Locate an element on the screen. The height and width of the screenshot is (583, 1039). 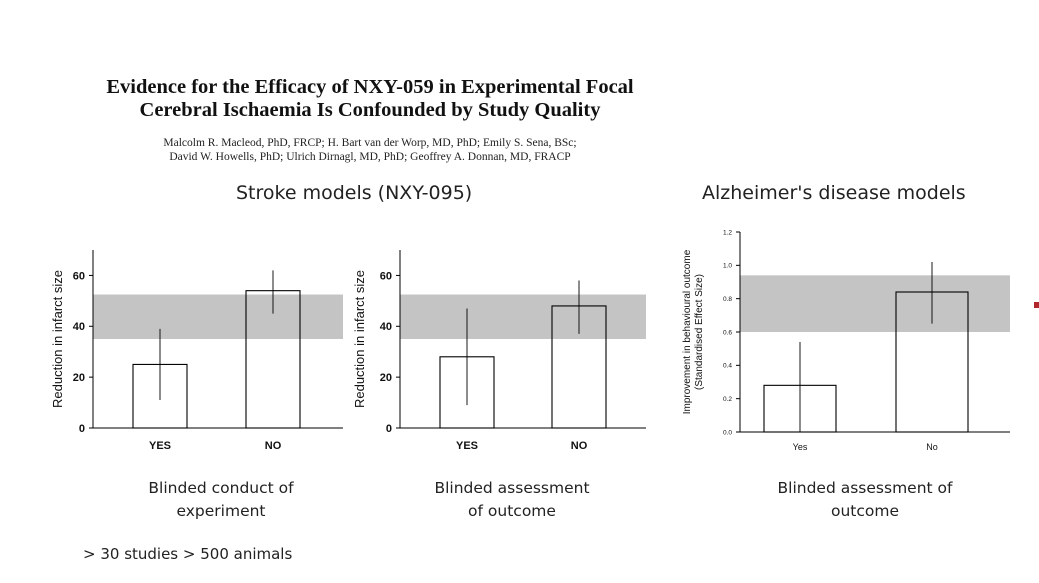
stroke-models-heading: Stroke models (NXY-095) is located at coordinates (354, 193).